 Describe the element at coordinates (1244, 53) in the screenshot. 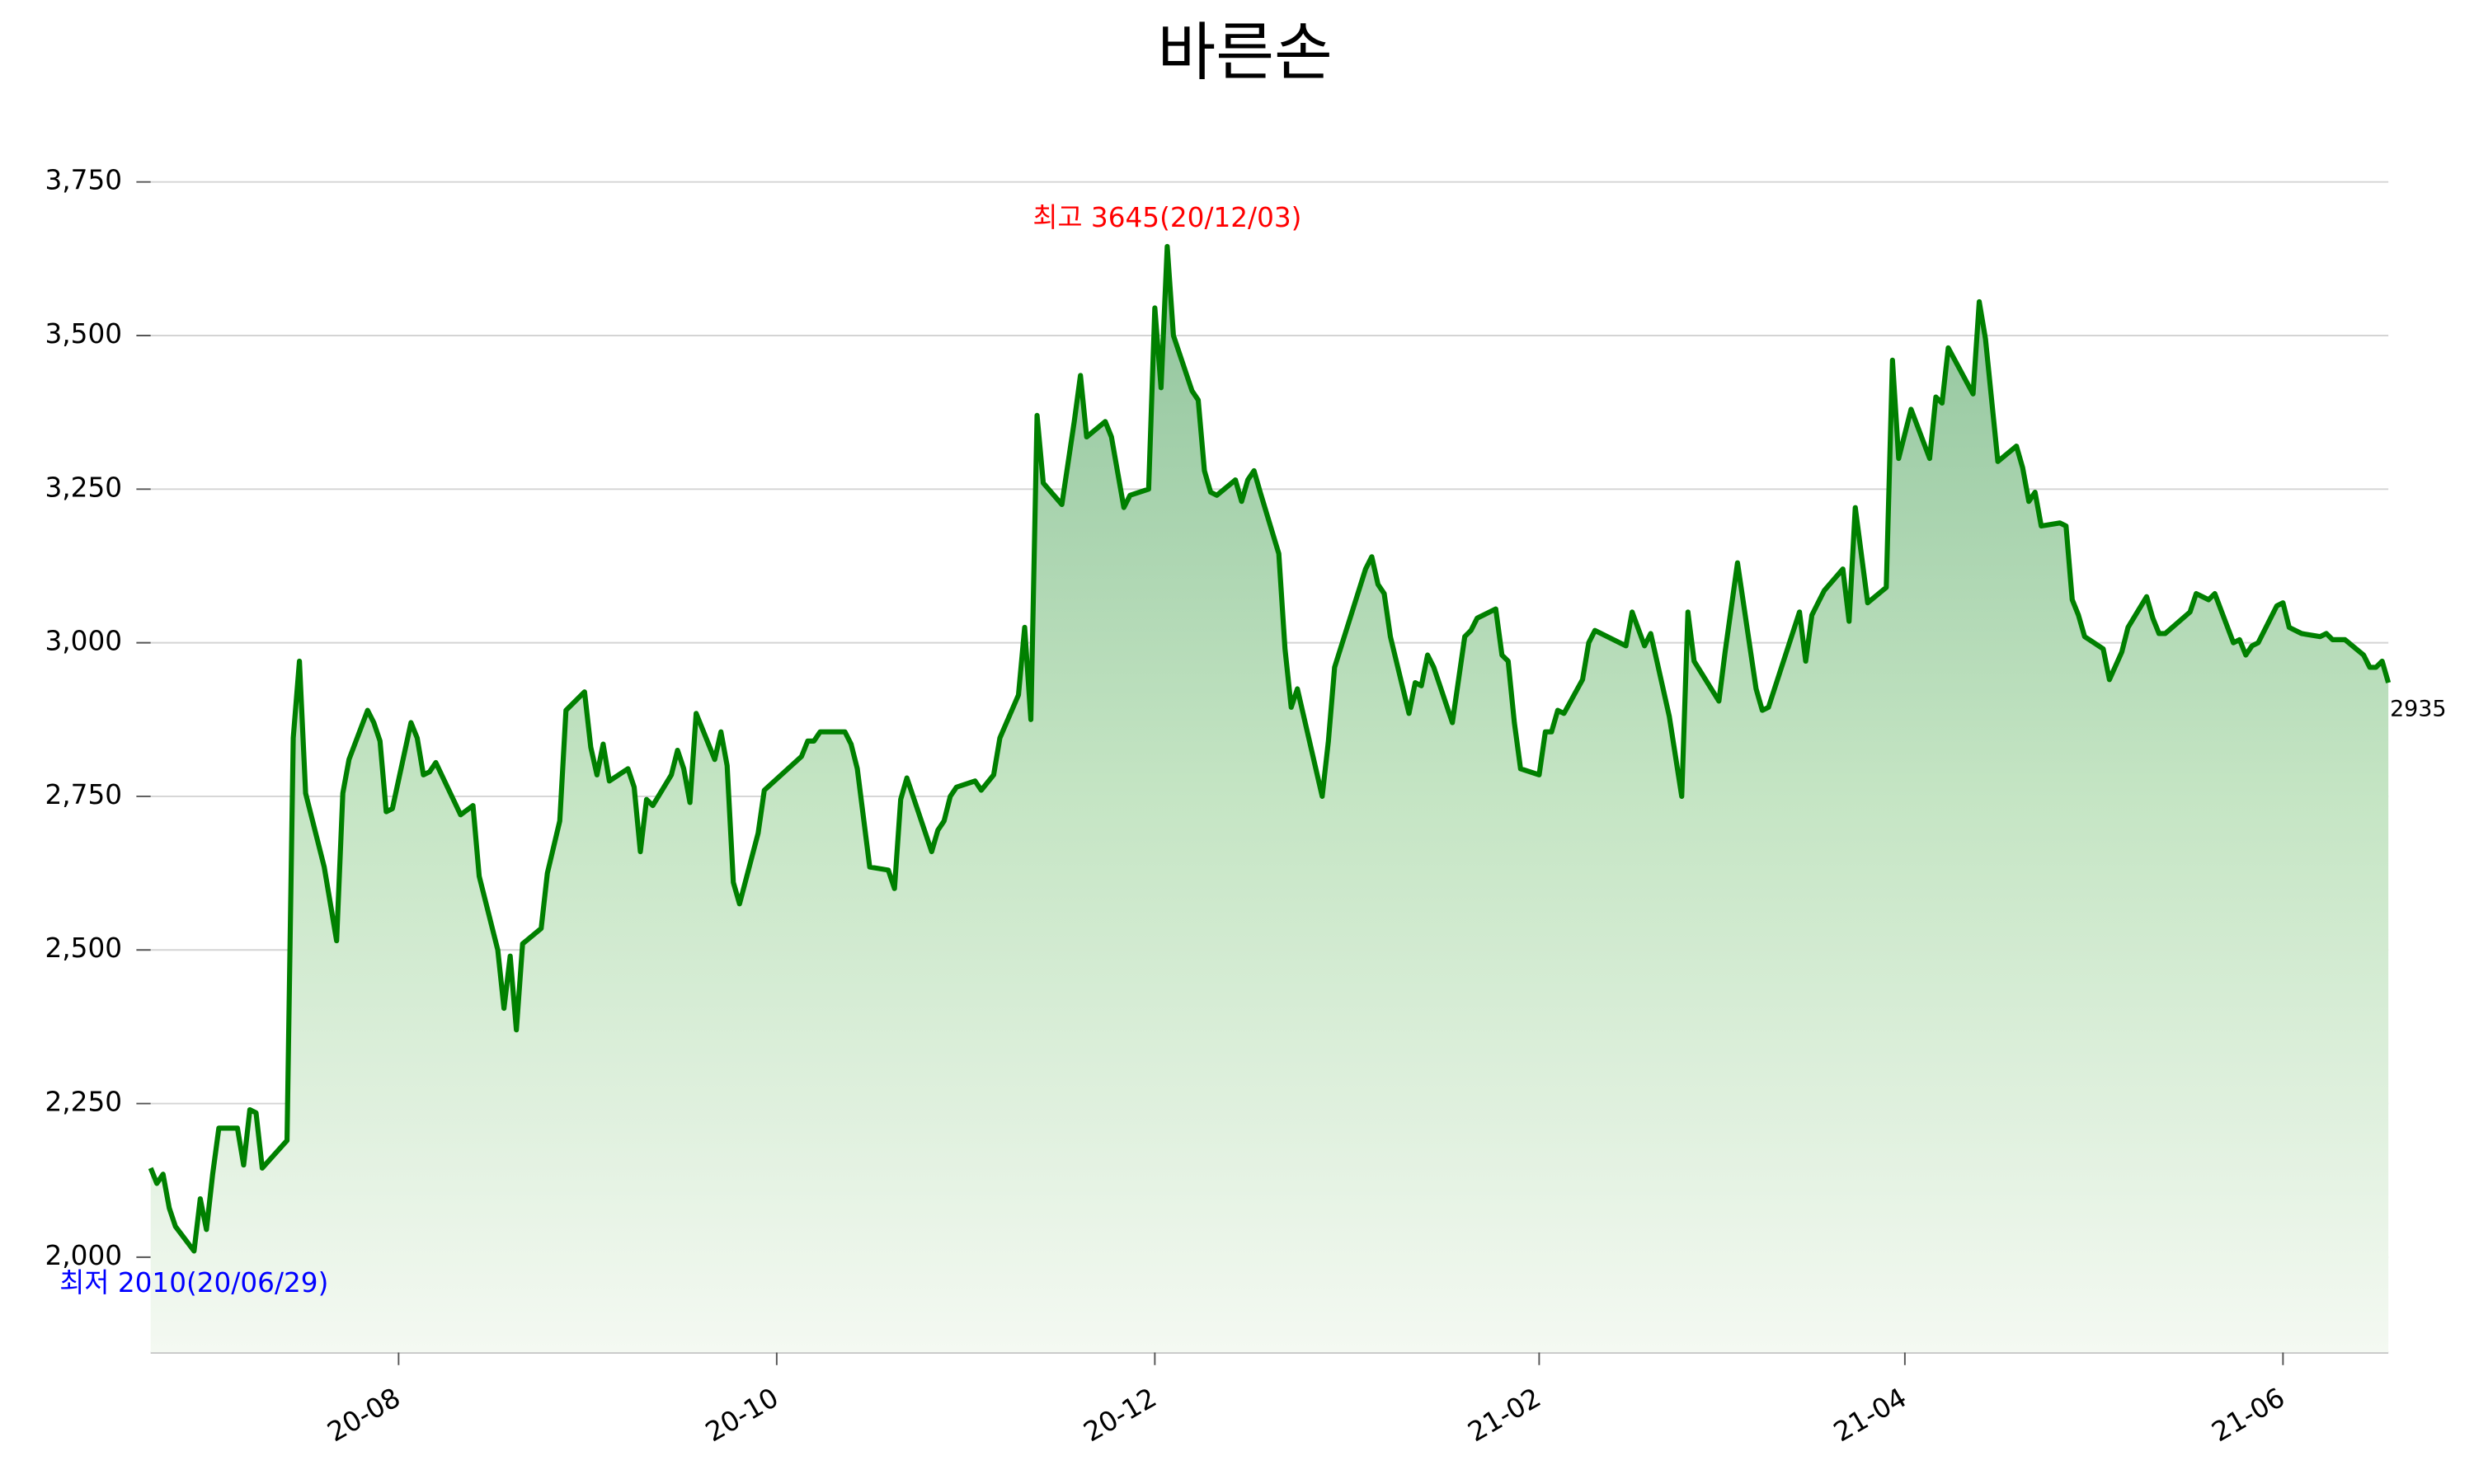

I see `chart-title: 바른손` at that location.